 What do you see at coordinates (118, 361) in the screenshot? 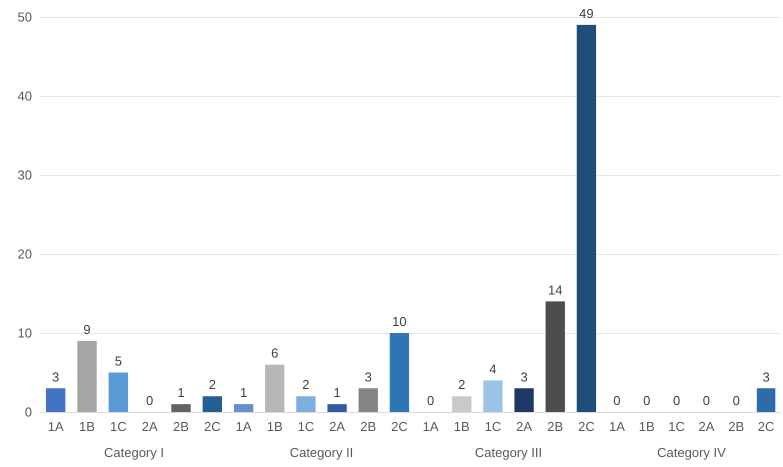
I see `data-label: 5` at bounding box center [118, 361].